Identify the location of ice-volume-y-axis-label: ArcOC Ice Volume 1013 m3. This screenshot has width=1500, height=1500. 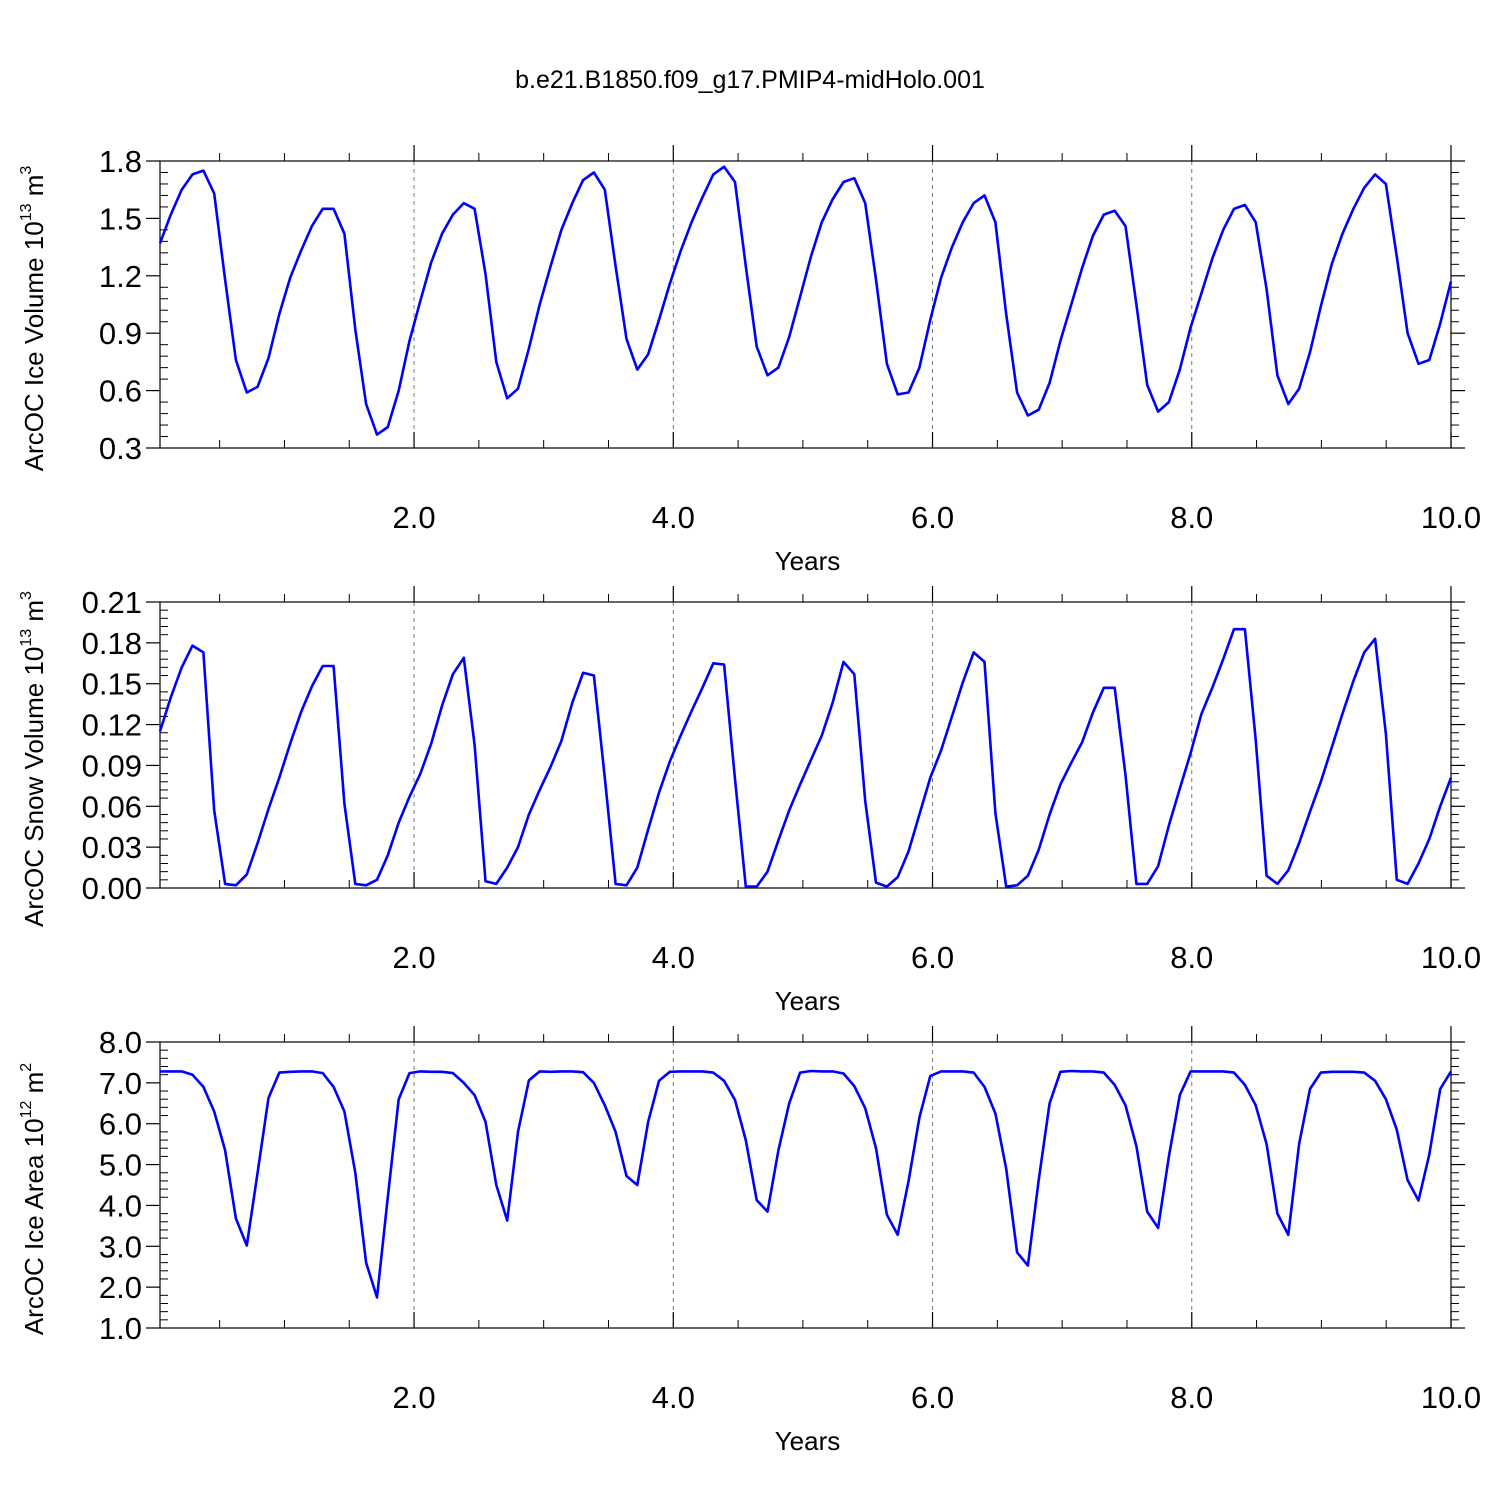
(33, 319).